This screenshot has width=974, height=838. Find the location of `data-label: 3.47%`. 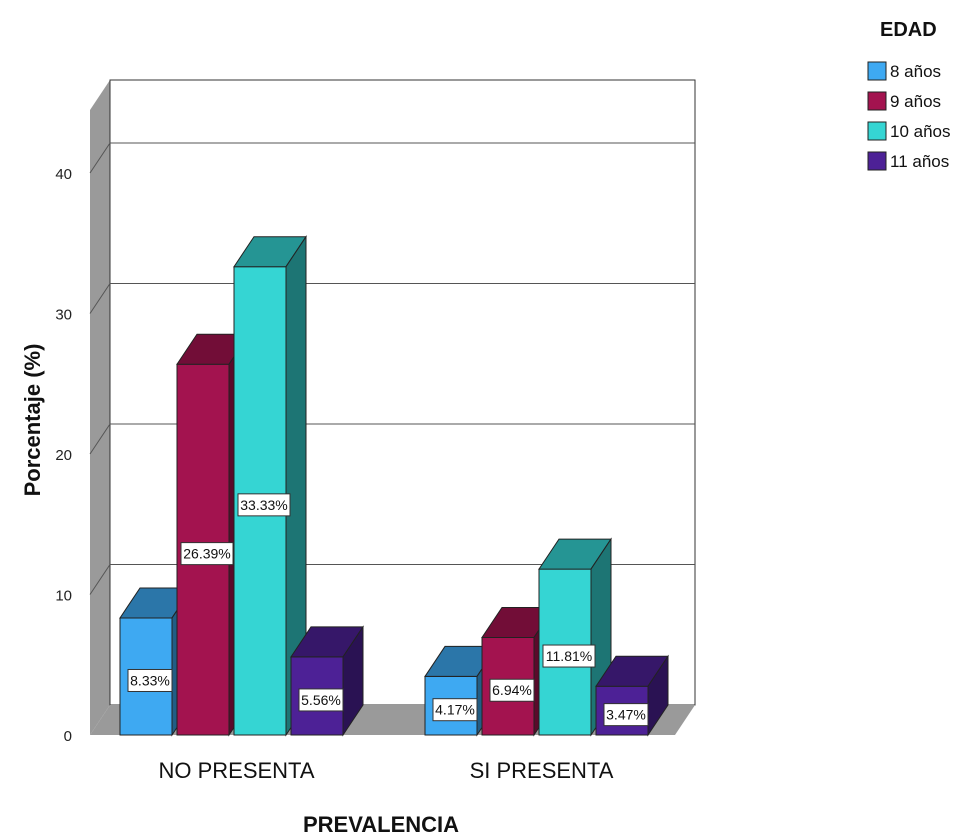

data-label: 3.47% is located at coordinates (626, 715).